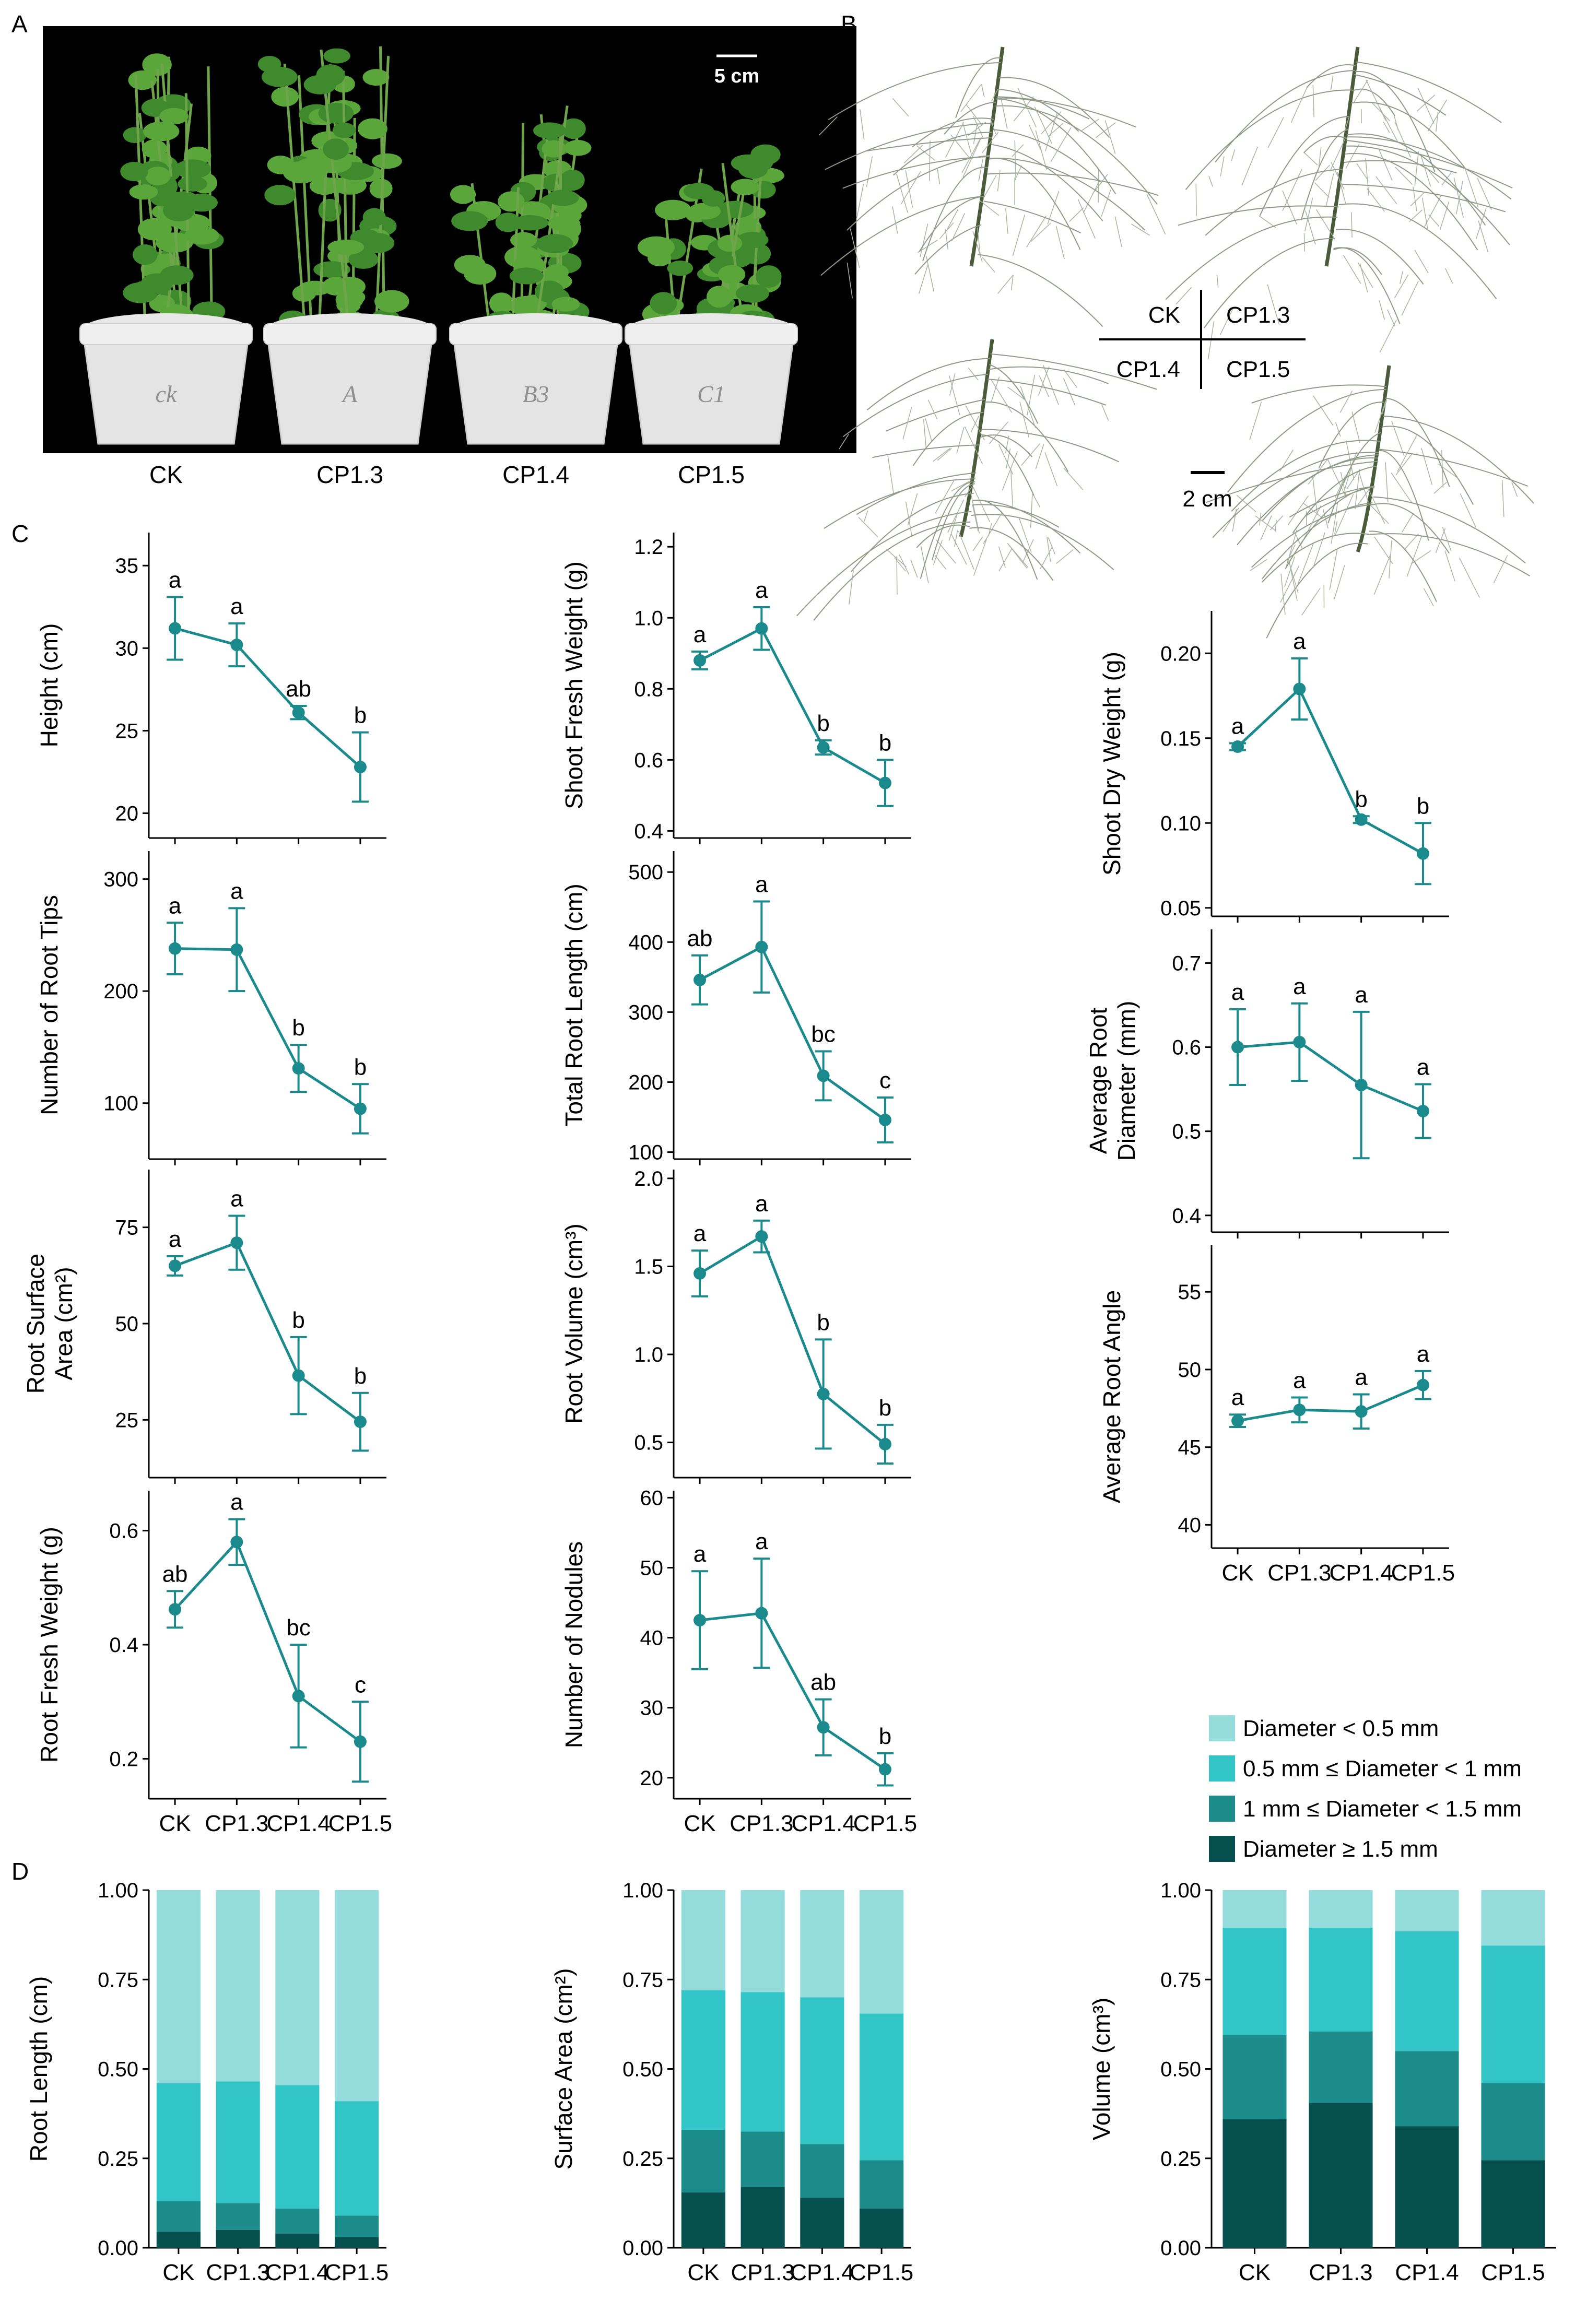 Image resolution: width=1587 pixels, height=2324 pixels. What do you see at coordinates (711, 475) in the screenshot?
I see `pot-label-cp15: CP1.5` at bounding box center [711, 475].